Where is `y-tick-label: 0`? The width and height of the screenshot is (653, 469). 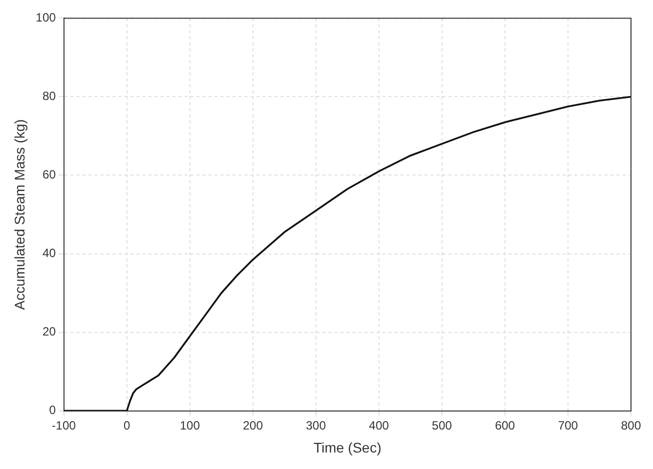
y-tick-label: 0 is located at coordinates (52, 410).